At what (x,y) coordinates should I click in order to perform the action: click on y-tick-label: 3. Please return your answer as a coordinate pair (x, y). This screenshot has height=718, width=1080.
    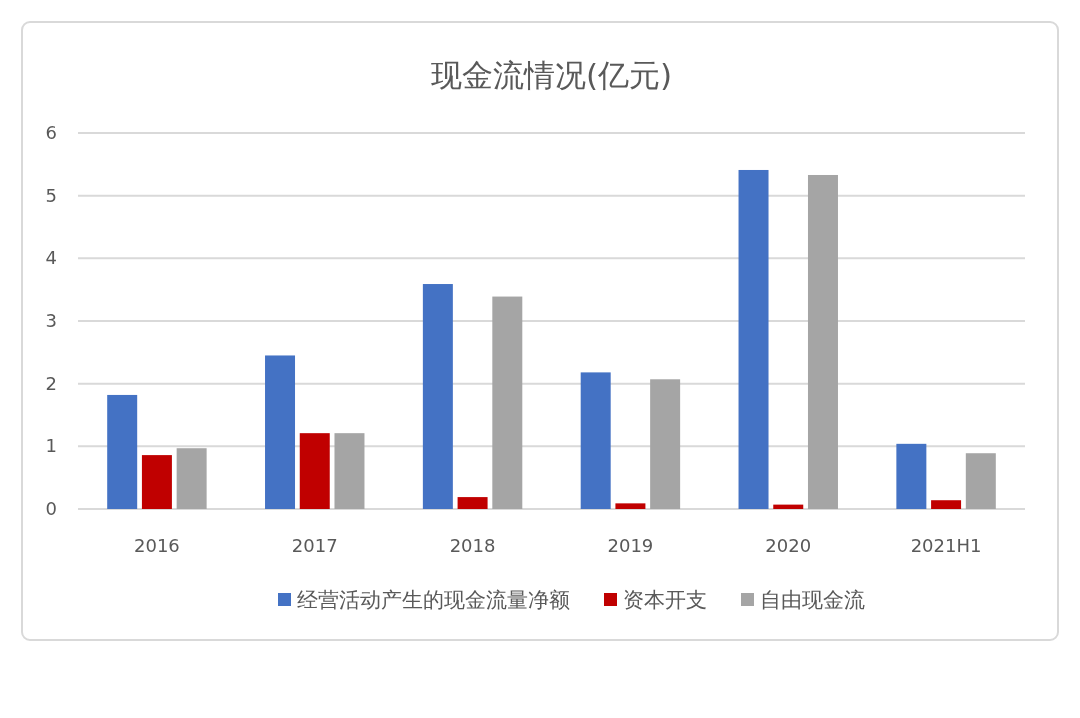
    Looking at the image, I should click on (51, 320).